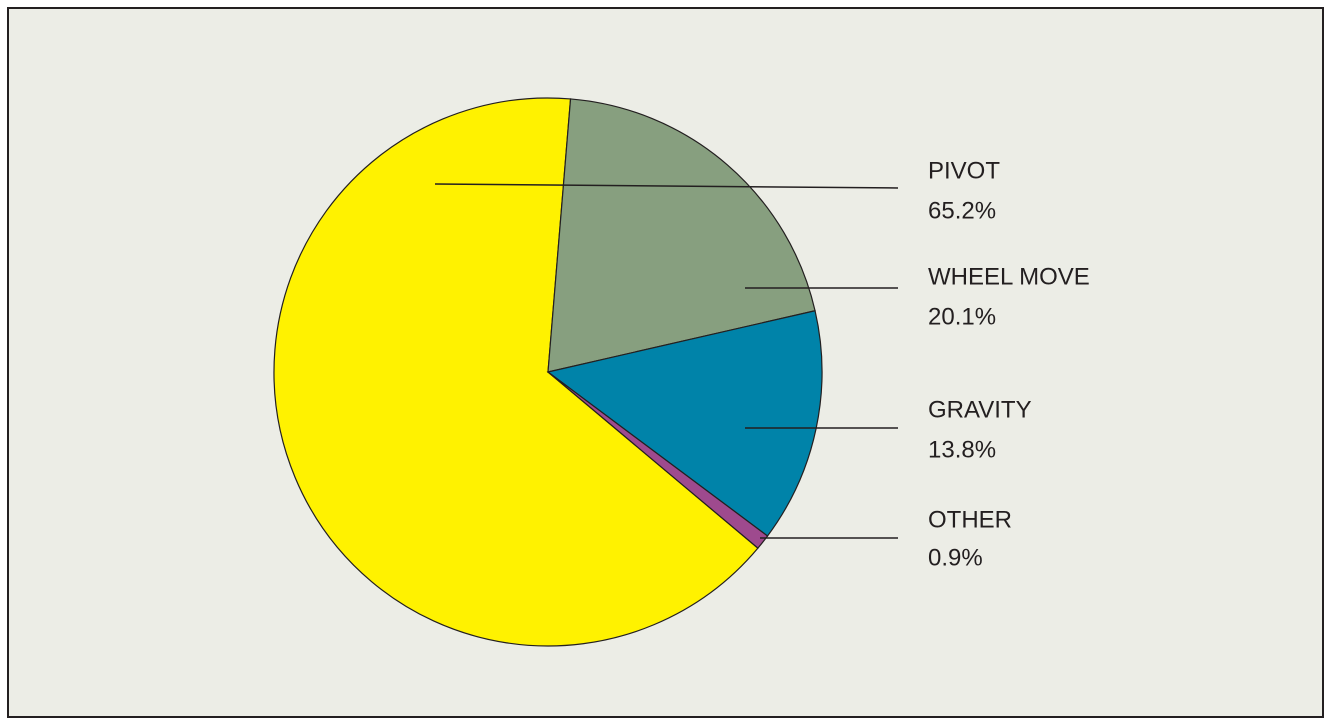 The width and height of the screenshot is (1331, 725). What do you see at coordinates (1009, 276) in the screenshot?
I see `slice-name: WHEEL MOVE` at bounding box center [1009, 276].